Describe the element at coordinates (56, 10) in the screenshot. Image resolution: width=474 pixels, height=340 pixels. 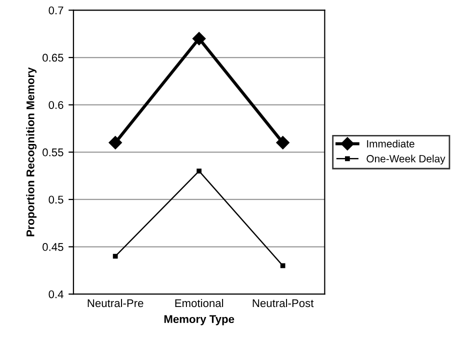
I see `y-tick-label: 0.7` at that location.